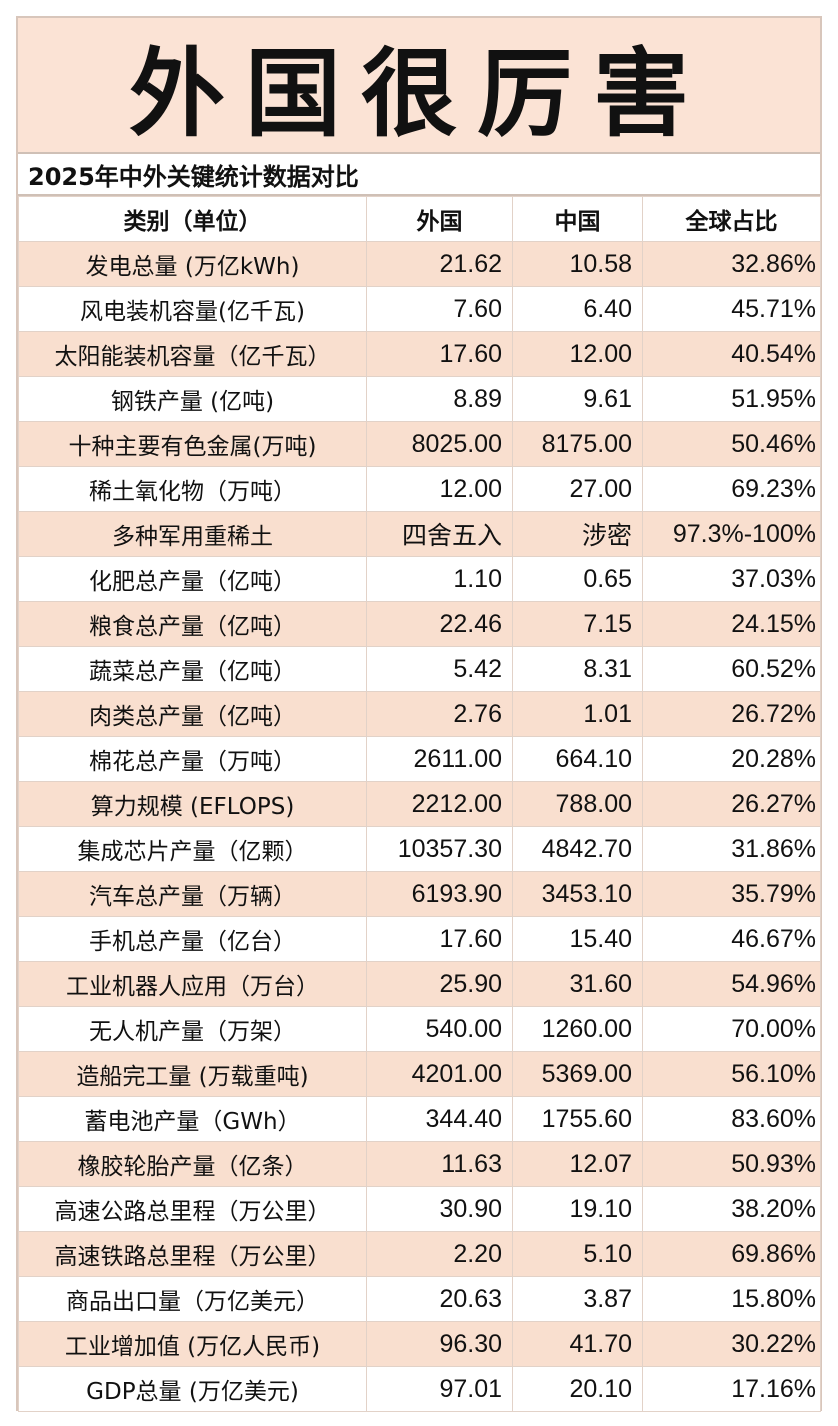  I want to click on foreign-value-cell: 97.01, so click(439, 1389).